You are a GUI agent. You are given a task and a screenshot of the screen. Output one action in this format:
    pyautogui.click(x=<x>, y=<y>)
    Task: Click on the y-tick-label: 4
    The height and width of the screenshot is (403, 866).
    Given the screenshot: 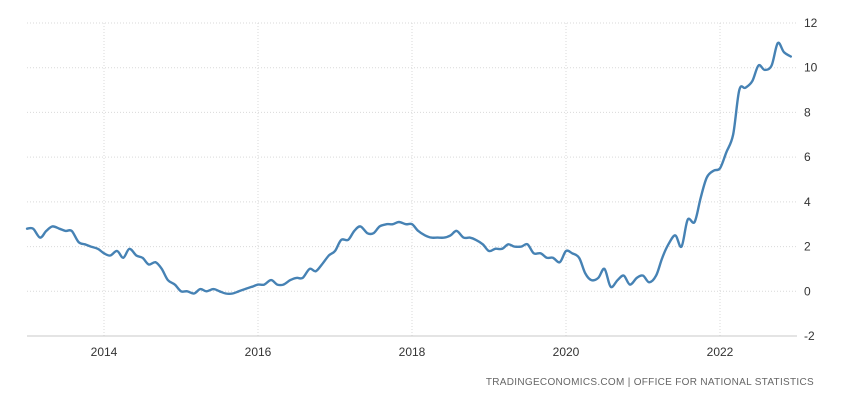 What is the action you would take?
    pyautogui.click(x=807, y=202)
    